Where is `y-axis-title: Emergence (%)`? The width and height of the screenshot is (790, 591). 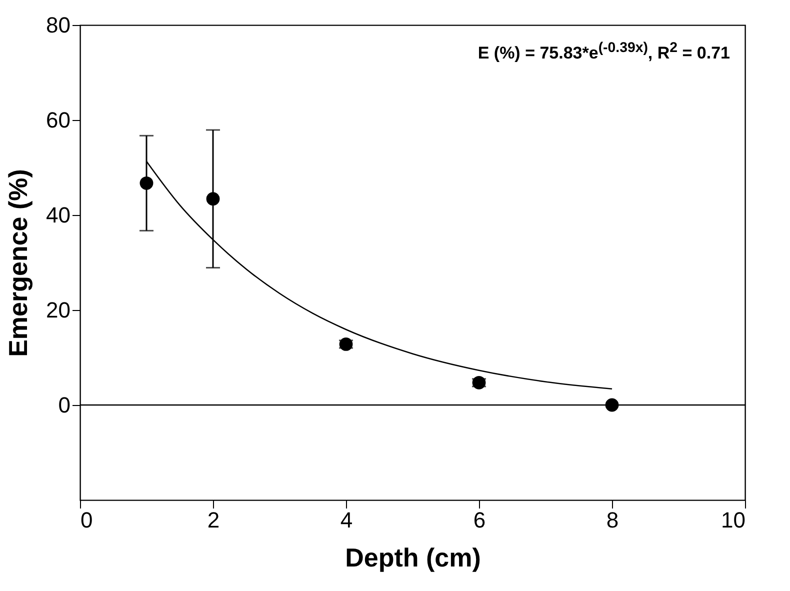
y-axis-title: Emergence (%) is located at coordinates (18, 263).